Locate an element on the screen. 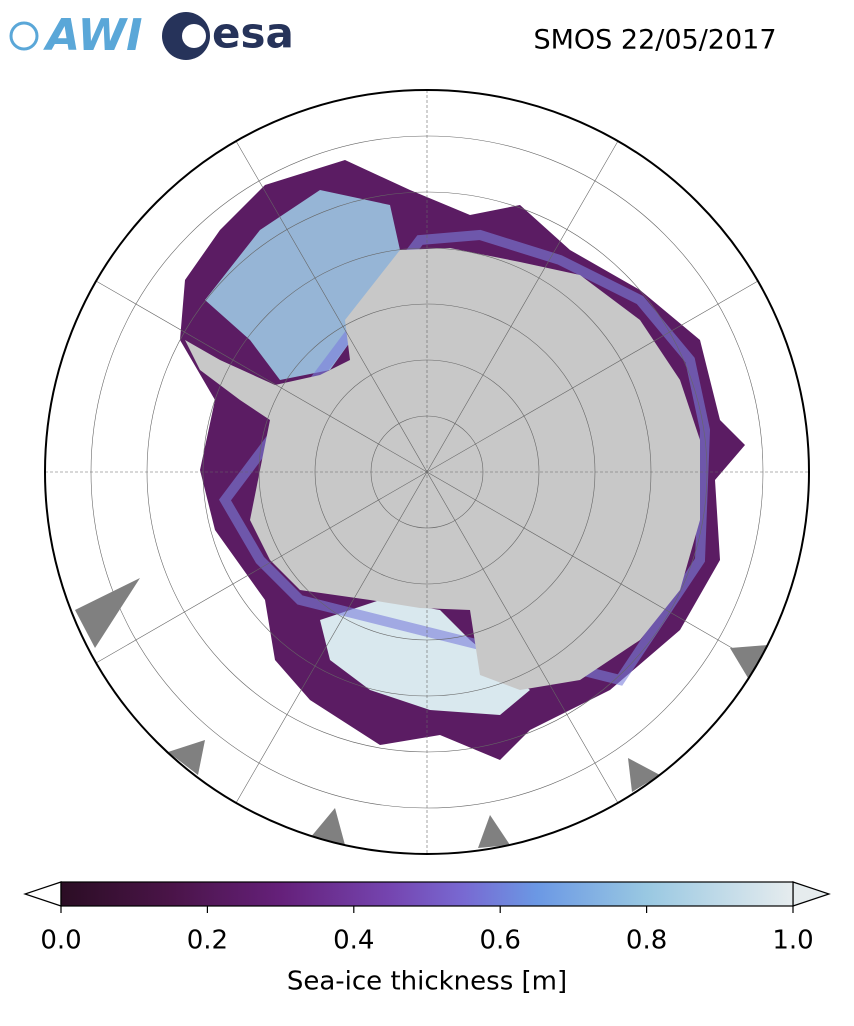 The width and height of the screenshot is (854, 1026). colorbar-tick-label: 0.2 is located at coordinates (207, 941).